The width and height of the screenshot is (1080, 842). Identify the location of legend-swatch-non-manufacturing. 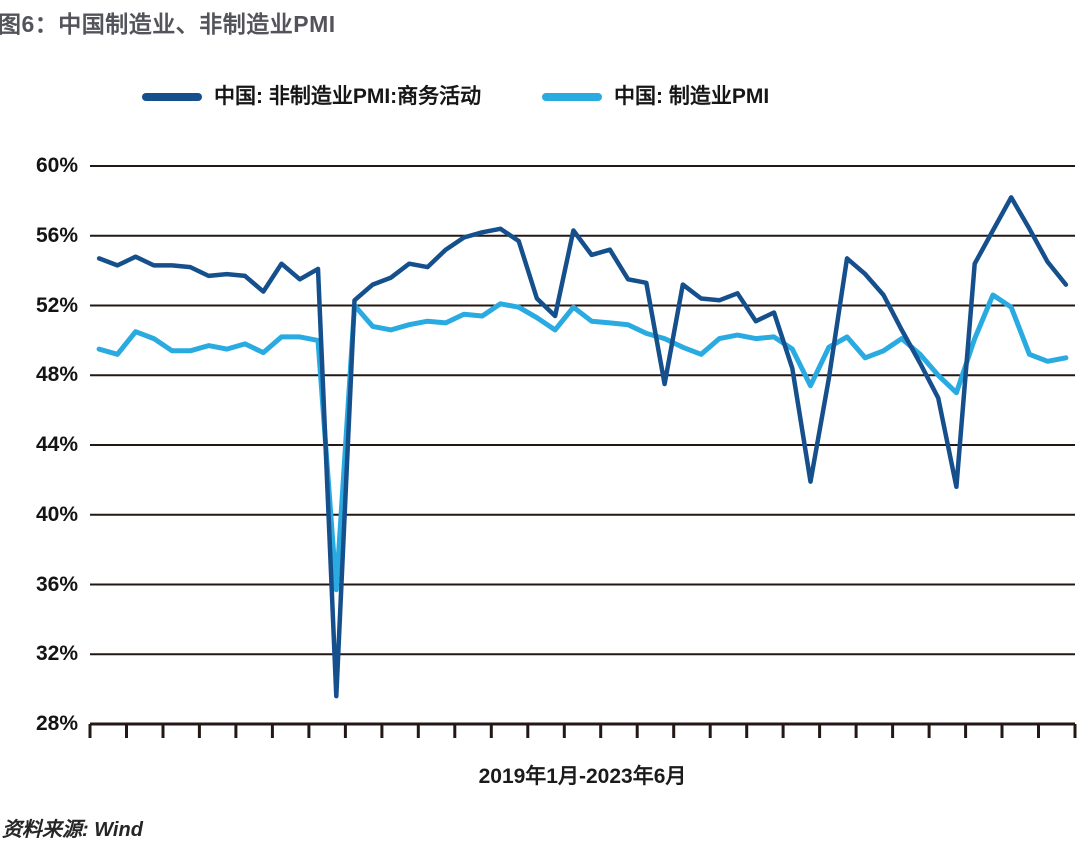
(172, 97).